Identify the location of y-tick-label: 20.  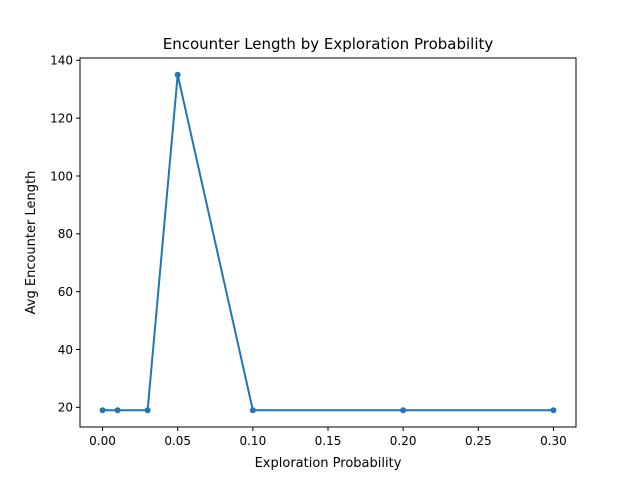
(65, 408).